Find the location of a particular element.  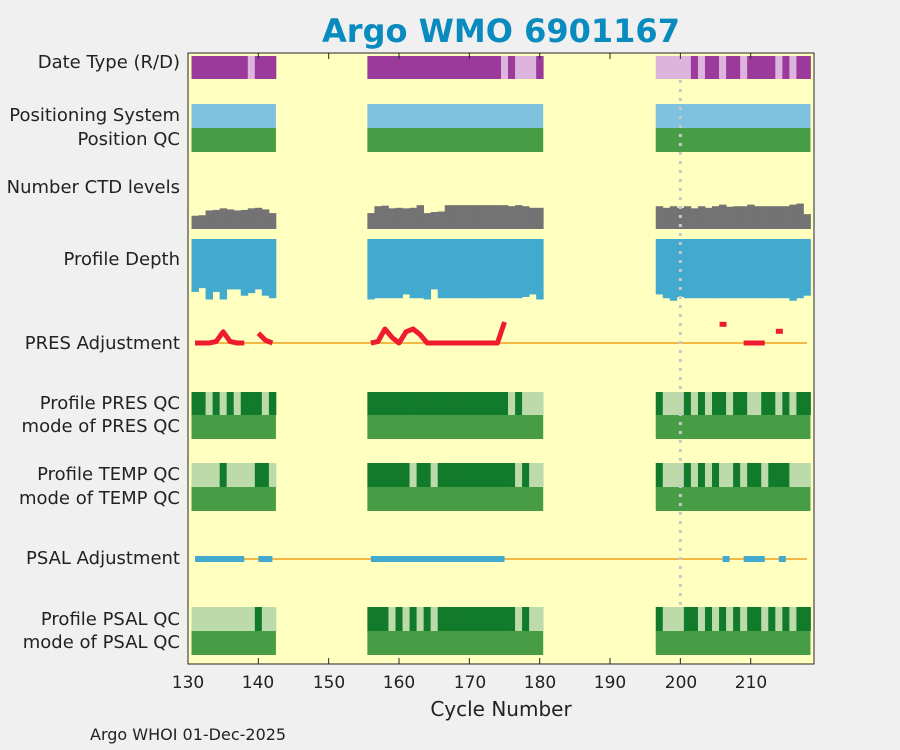

pres-adjust-curve is located at coordinates (438, 333).